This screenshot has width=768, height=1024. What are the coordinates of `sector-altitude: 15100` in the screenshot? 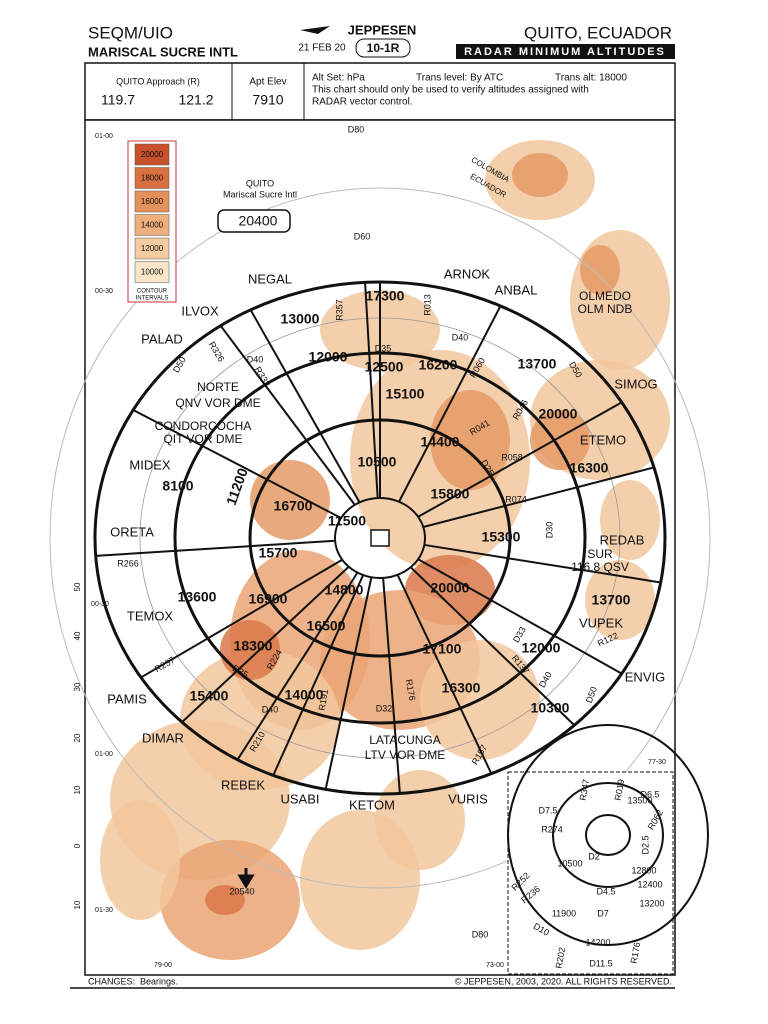 It's located at (405, 394).